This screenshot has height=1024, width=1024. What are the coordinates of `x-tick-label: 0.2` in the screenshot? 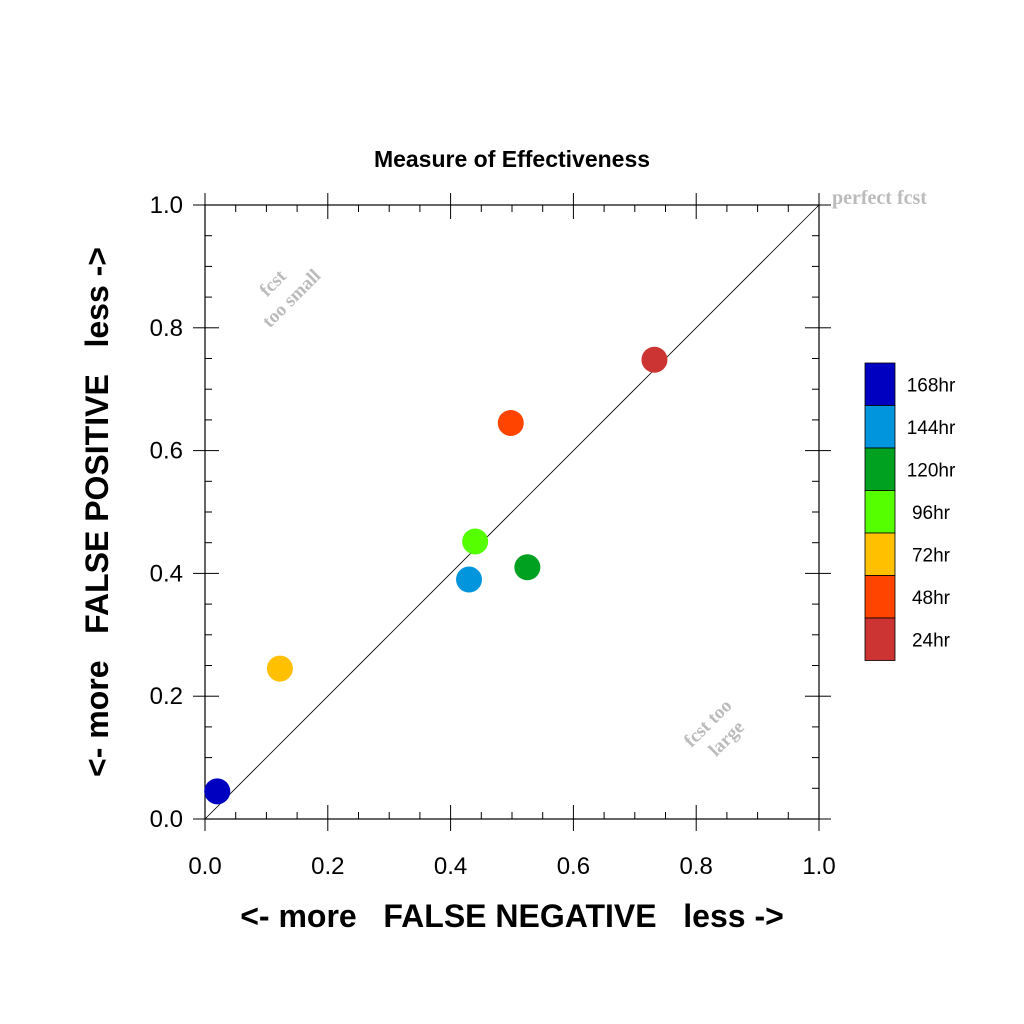 It's located at (327, 866).